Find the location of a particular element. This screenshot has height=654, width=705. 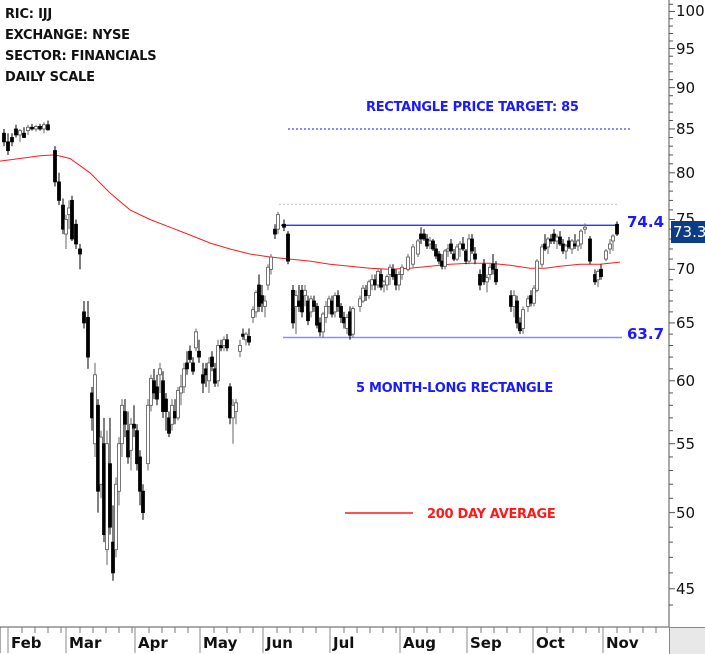

exchange-label: EXCHANGE: NYSE is located at coordinates (67, 35).